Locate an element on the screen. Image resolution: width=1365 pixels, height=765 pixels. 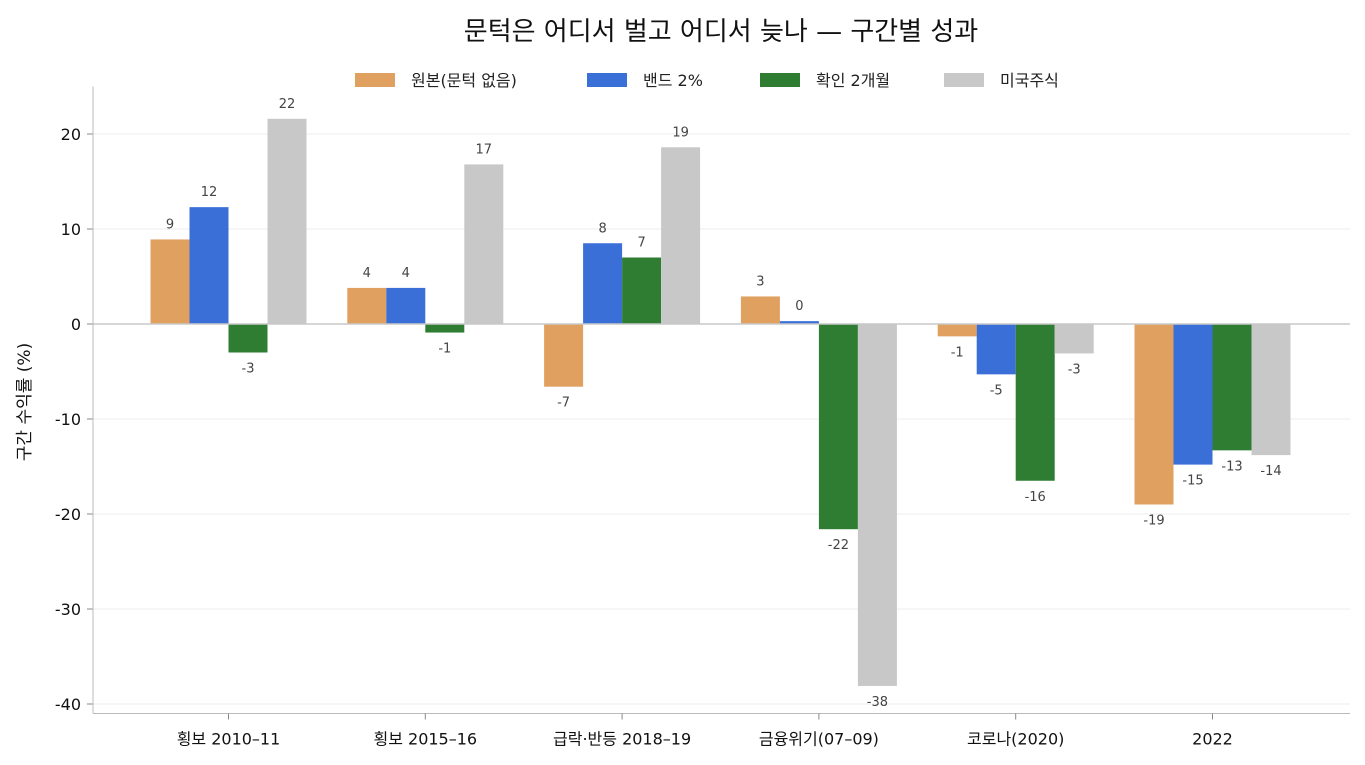
y-tick-label: 10 is located at coordinates (71, 229).